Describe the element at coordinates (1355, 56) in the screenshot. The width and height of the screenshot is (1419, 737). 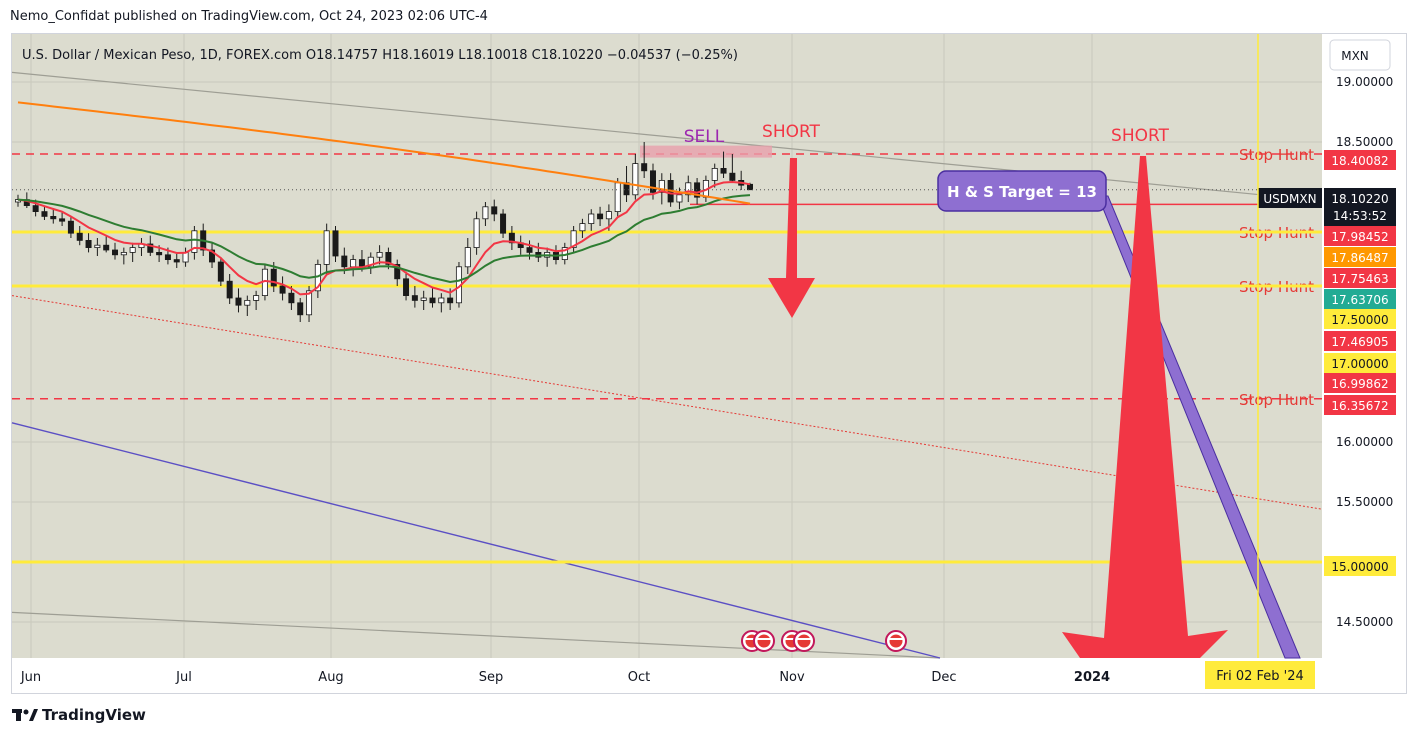
I see `currency-label: MXN` at that location.